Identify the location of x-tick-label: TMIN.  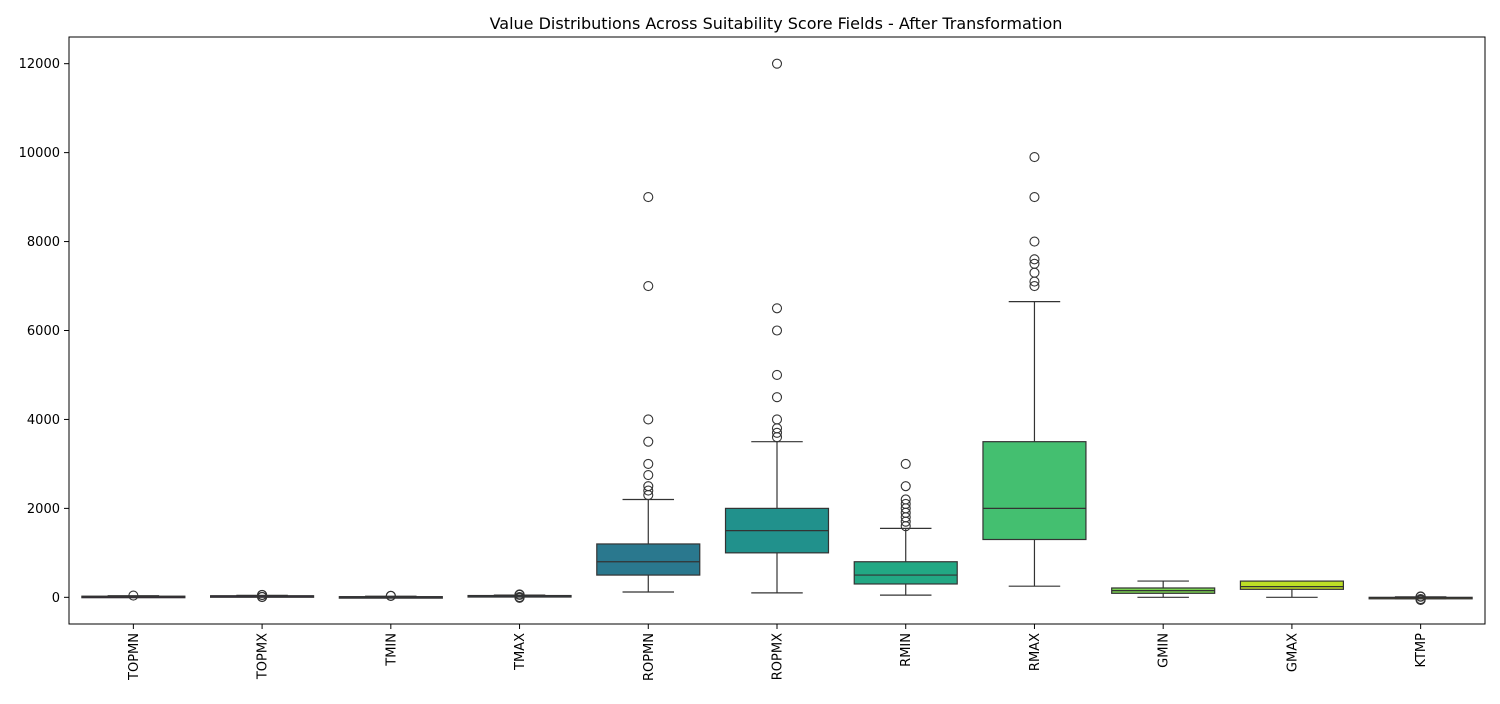
(391, 650).